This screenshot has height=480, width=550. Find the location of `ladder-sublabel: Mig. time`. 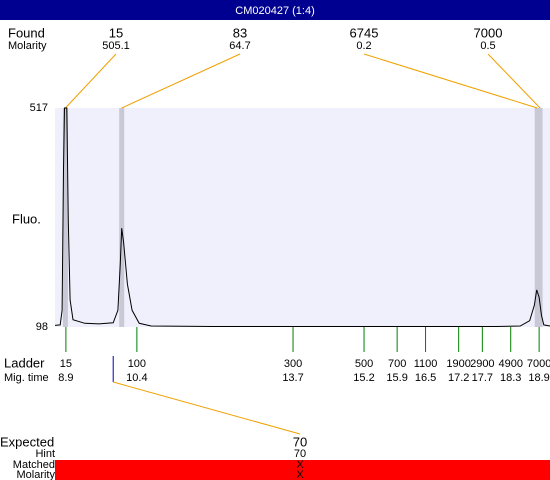

ladder-sublabel: Mig. time is located at coordinates (26, 378).